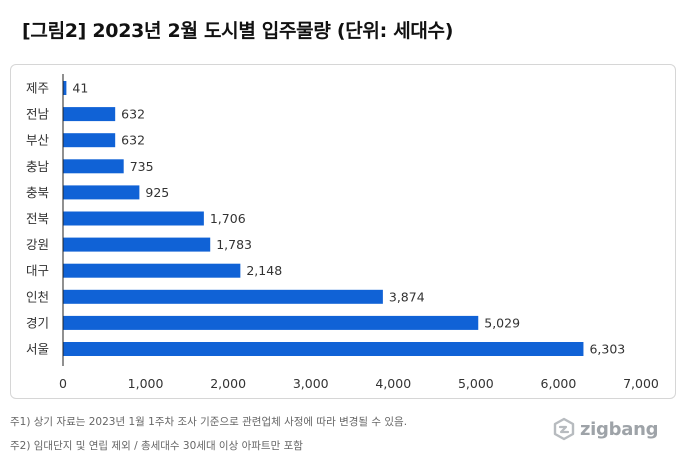 Image resolution: width=691 pixels, height=463 pixels. What do you see at coordinates (393, 383) in the screenshot?
I see `x-tick-label: 4,000` at bounding box center [393, 383].